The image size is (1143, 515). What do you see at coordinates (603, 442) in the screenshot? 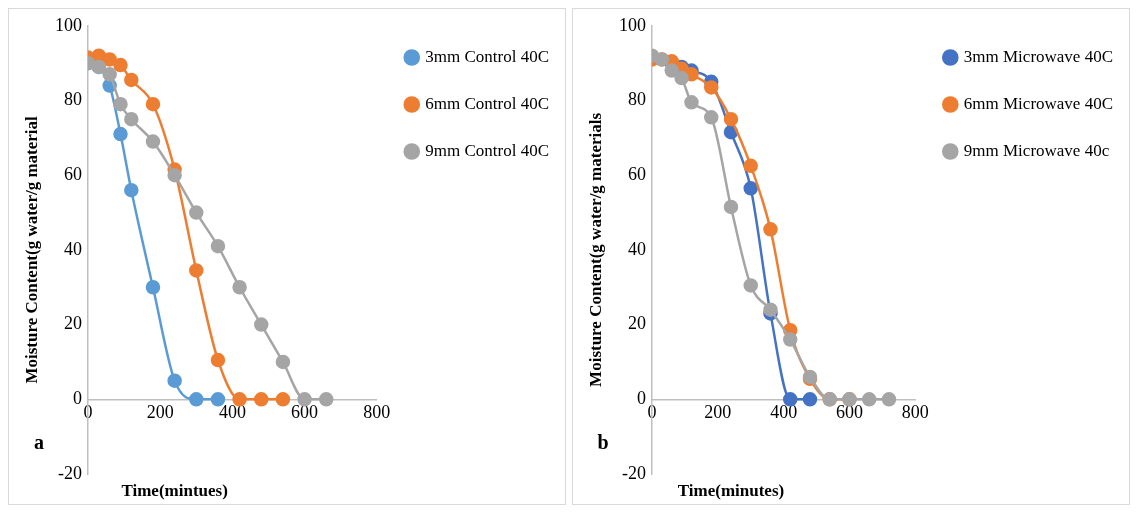
I see `text: b` at bounding box center [603, 442].